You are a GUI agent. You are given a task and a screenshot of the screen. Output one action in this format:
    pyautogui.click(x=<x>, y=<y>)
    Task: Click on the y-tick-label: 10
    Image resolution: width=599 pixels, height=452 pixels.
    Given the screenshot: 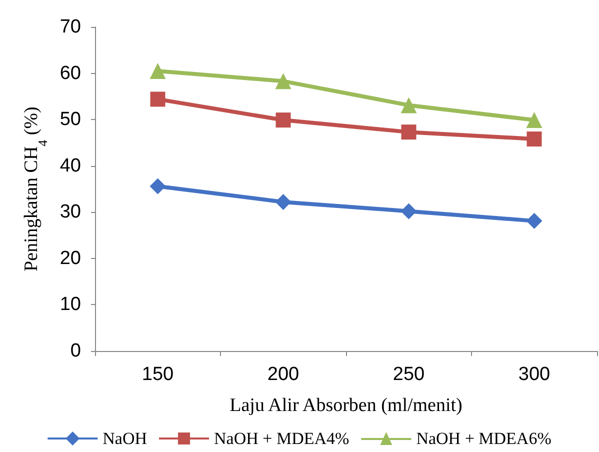 What is the action you would take?
    pyautogui.click(x=70, y=305)
    